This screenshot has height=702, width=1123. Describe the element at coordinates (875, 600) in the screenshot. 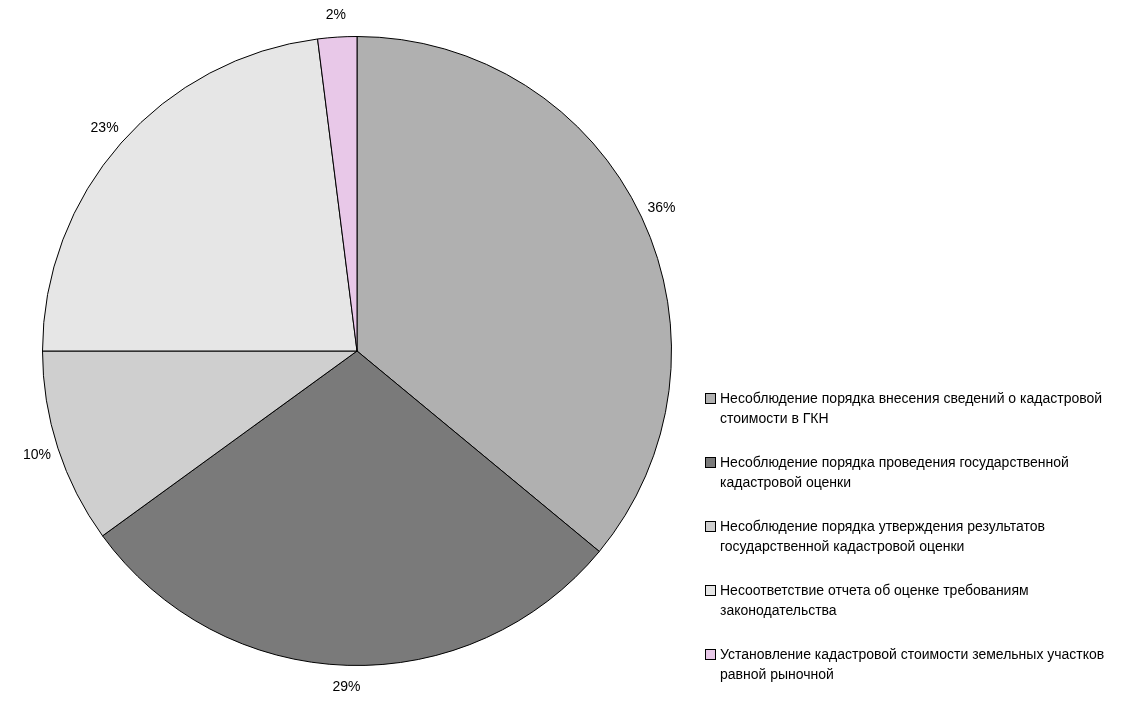

I see `legend-label: Несоответствие отчета об оценке требованиям законодательства` at that location.